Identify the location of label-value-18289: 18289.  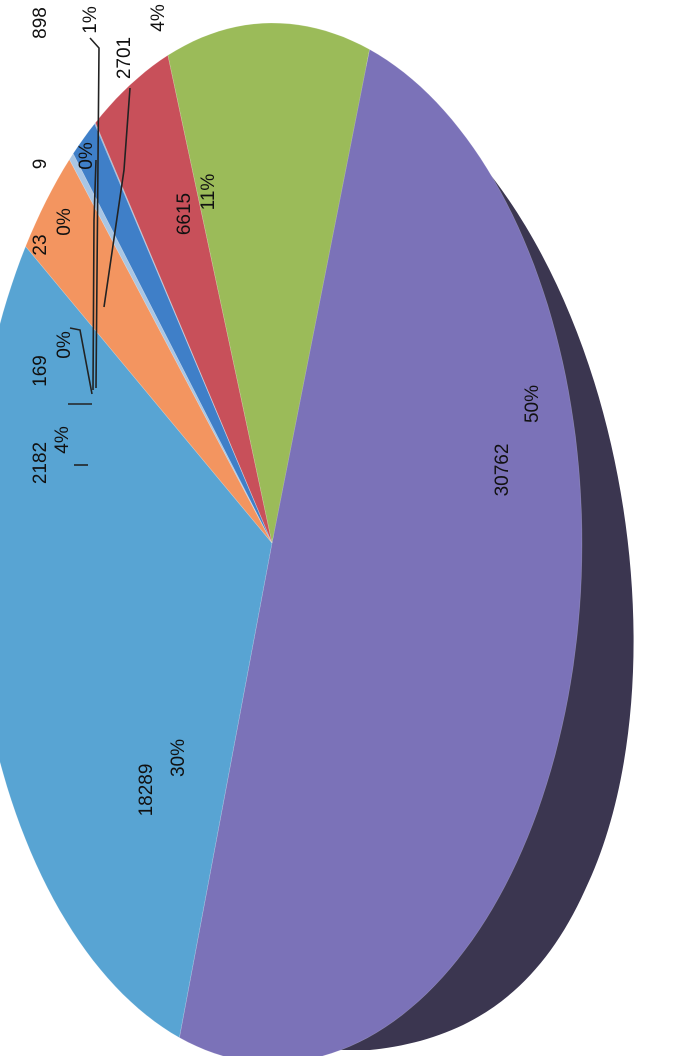
(146, 790).